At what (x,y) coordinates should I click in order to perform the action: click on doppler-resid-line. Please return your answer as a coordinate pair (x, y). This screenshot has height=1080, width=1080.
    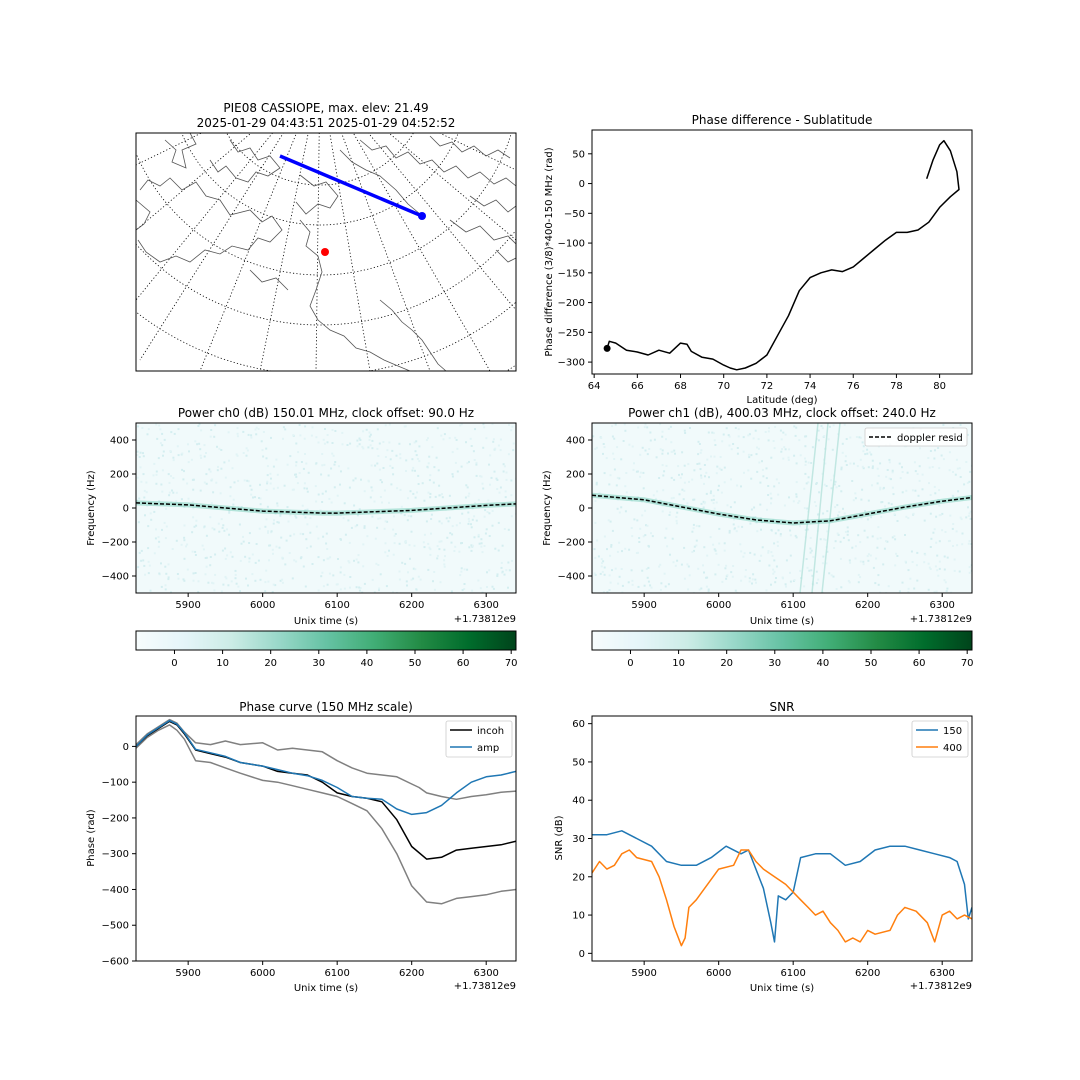
    Looking at the image, I should click on (326, 508).